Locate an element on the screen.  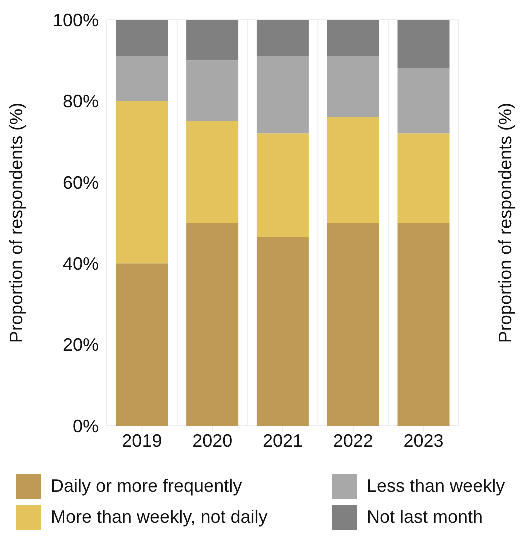
legend-label: More than weekly, not daily is located at coordinates (159, 517).